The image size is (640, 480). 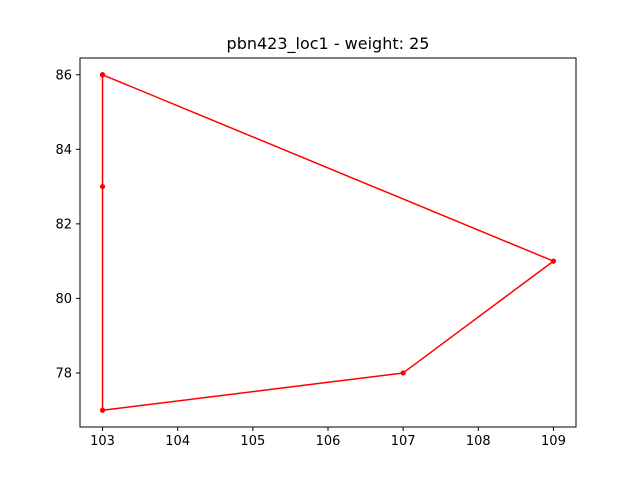 What do you see at coordinates (252, 441) in the screenshot?
I see `x-tick-label: 105` at bounding box center [252, 441].